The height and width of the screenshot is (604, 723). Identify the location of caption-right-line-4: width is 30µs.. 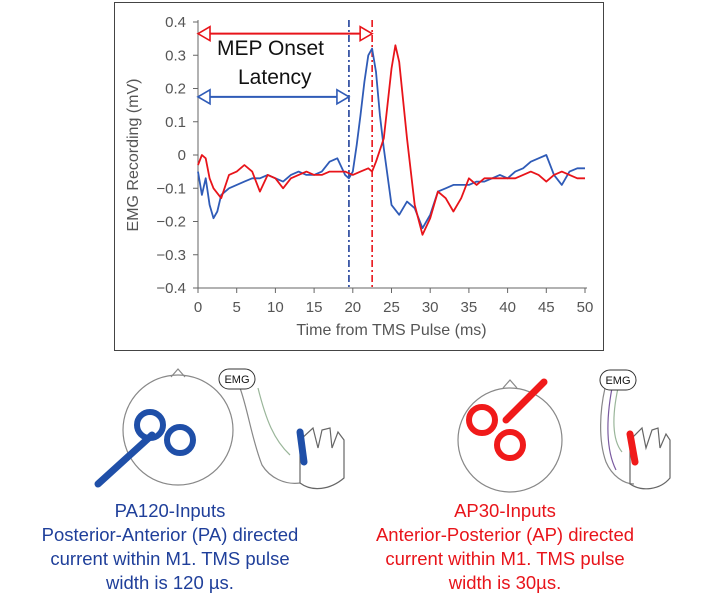
(505, 582).